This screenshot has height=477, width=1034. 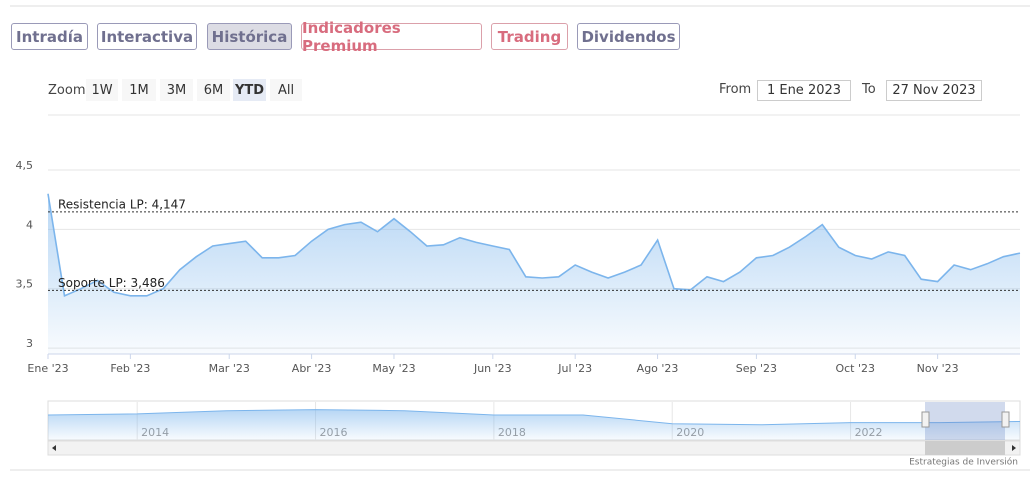 I want to click on from-input: 1 Ene 2023, so click(x=804, y=90).